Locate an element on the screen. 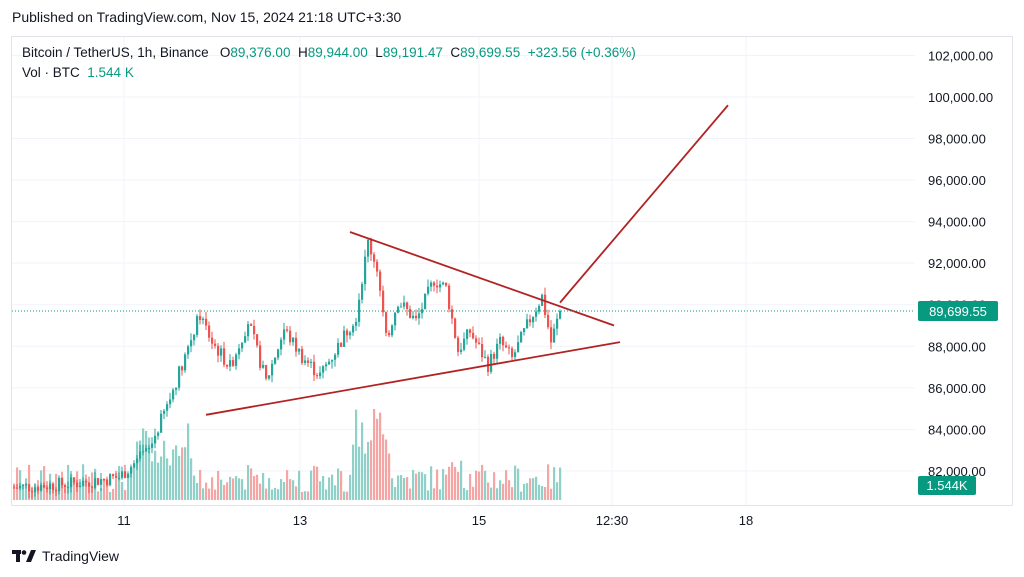  tradingview-logo-icon is located at coordinates (24, 556).